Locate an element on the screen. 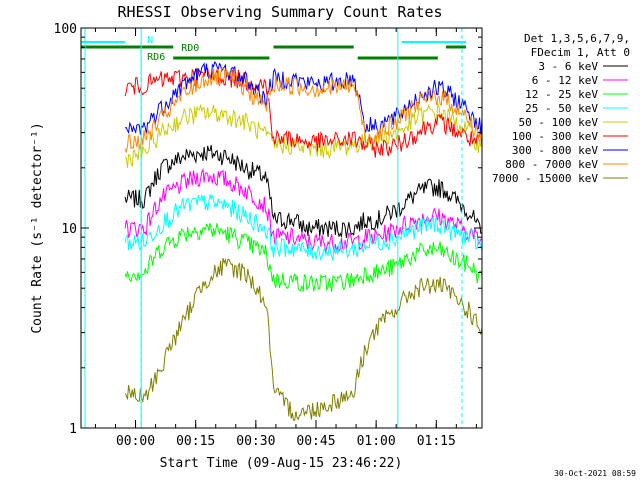 The width and height of the screenshot is (640, 480). flag-label-0: N is located at coordinates (150, 40).